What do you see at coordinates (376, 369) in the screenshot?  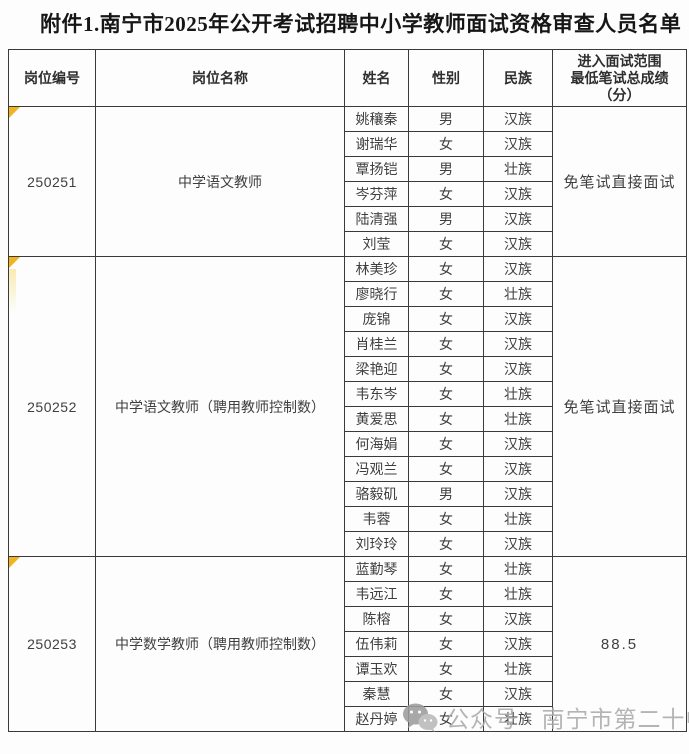 I see `name-cell: 梁艳迎` at bounding box center [376, 369].